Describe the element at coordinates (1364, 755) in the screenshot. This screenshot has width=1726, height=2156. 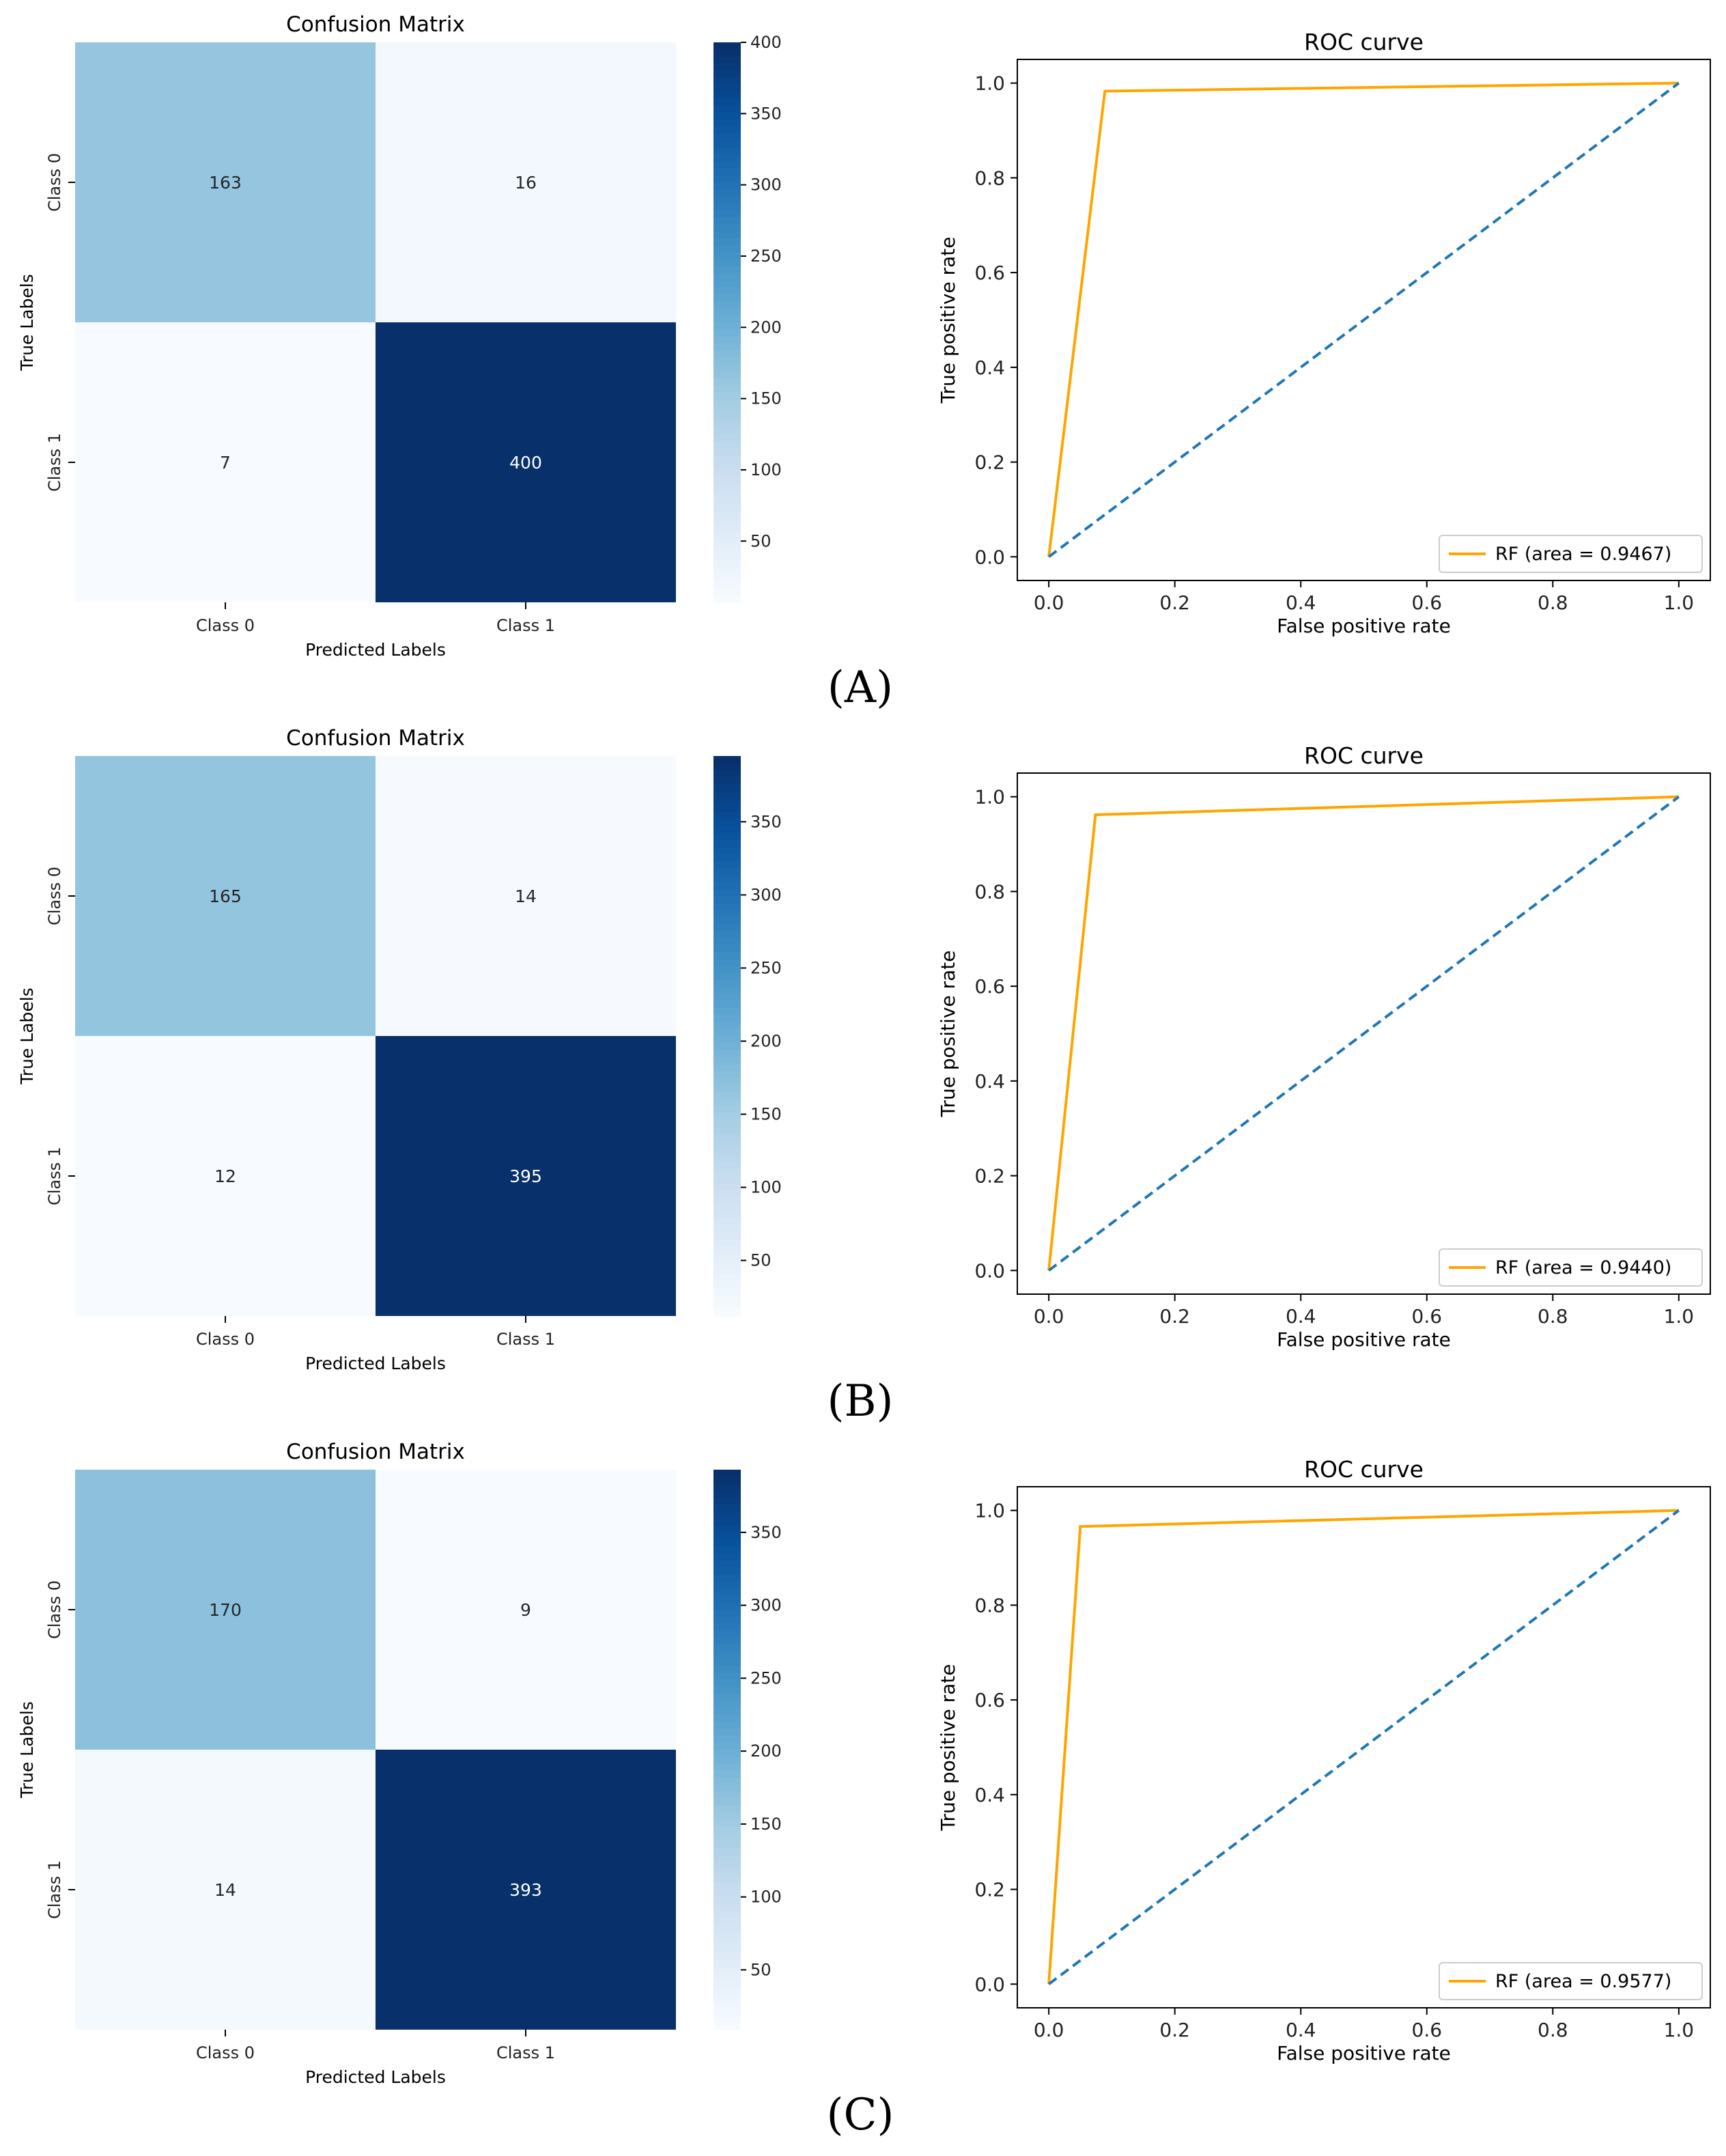
I see `roc-title: ROC curve` at that location.